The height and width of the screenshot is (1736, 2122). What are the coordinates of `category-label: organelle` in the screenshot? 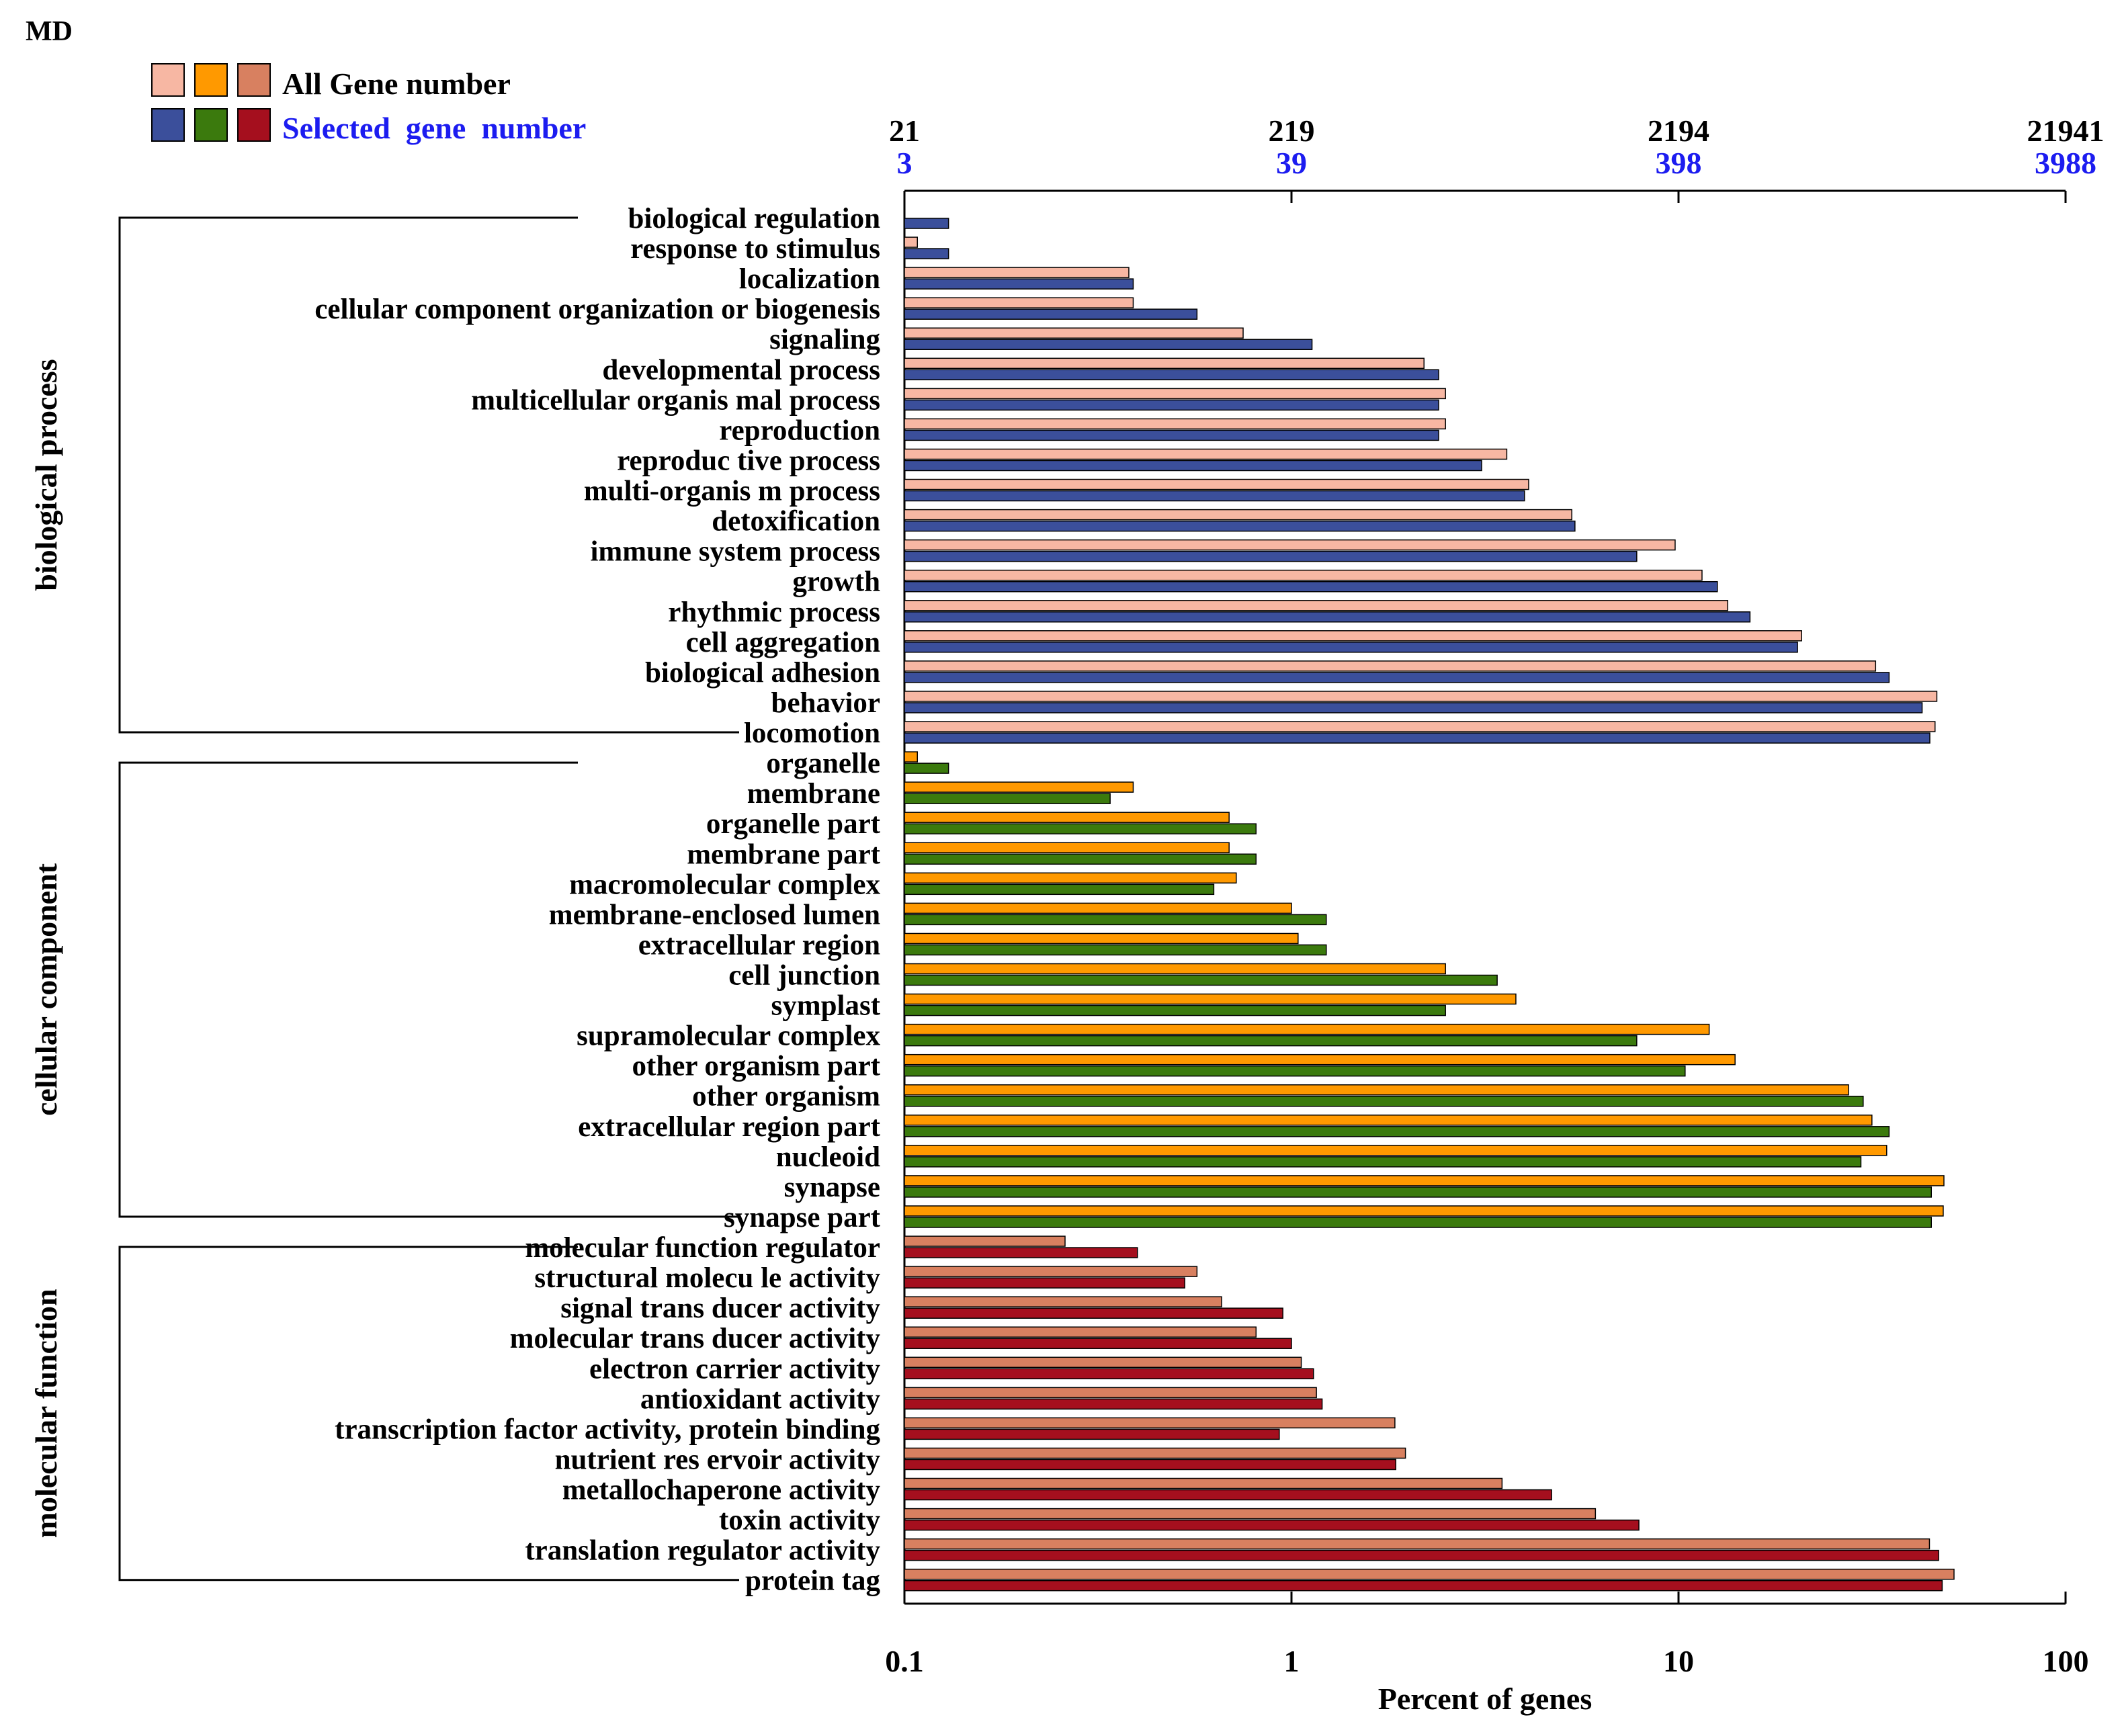 It's located at (823, 764).